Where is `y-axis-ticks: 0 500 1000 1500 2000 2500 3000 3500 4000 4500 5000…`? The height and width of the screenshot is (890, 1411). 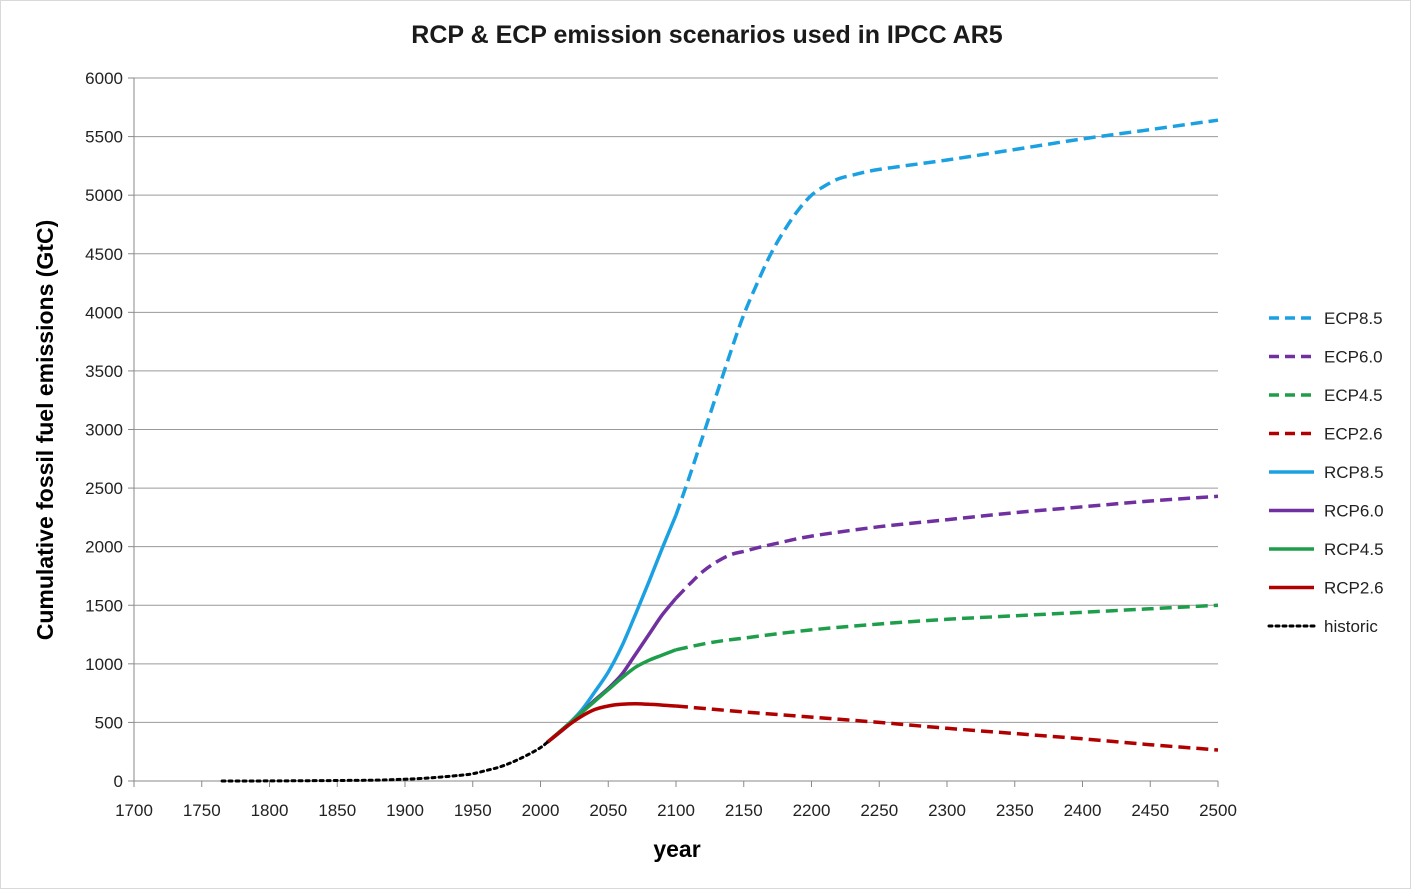 y-axis-ticks: 0 500 1000 1500 2000 2500 3000 3500 4000 4500 5000… is located at coordinates (109, 430).